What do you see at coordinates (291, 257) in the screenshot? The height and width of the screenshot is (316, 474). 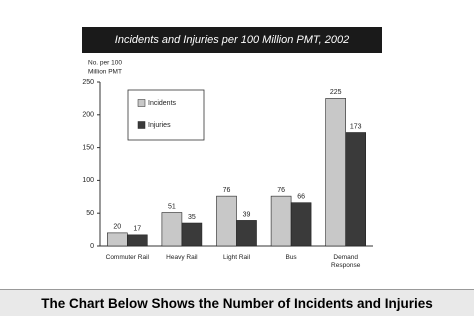 I see `x-tick-label: Bus` at bounding box center [291, 257].